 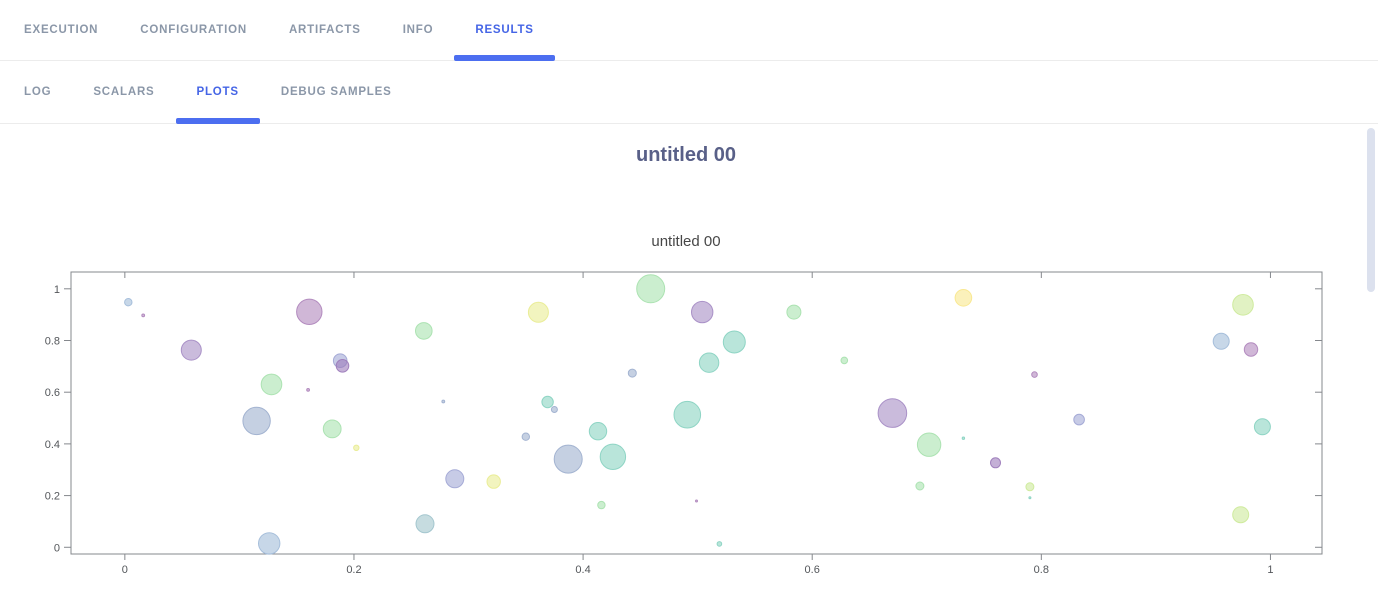 I want to click on y-tick-label: 1, so click(x=57, y=290).